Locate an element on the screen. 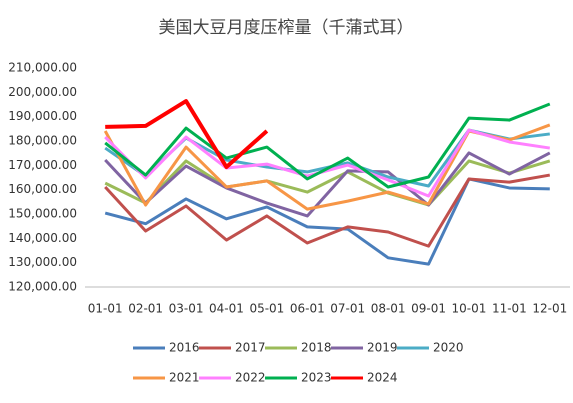  x-tick-label: 11-01 is located at coordinates (509, 309).